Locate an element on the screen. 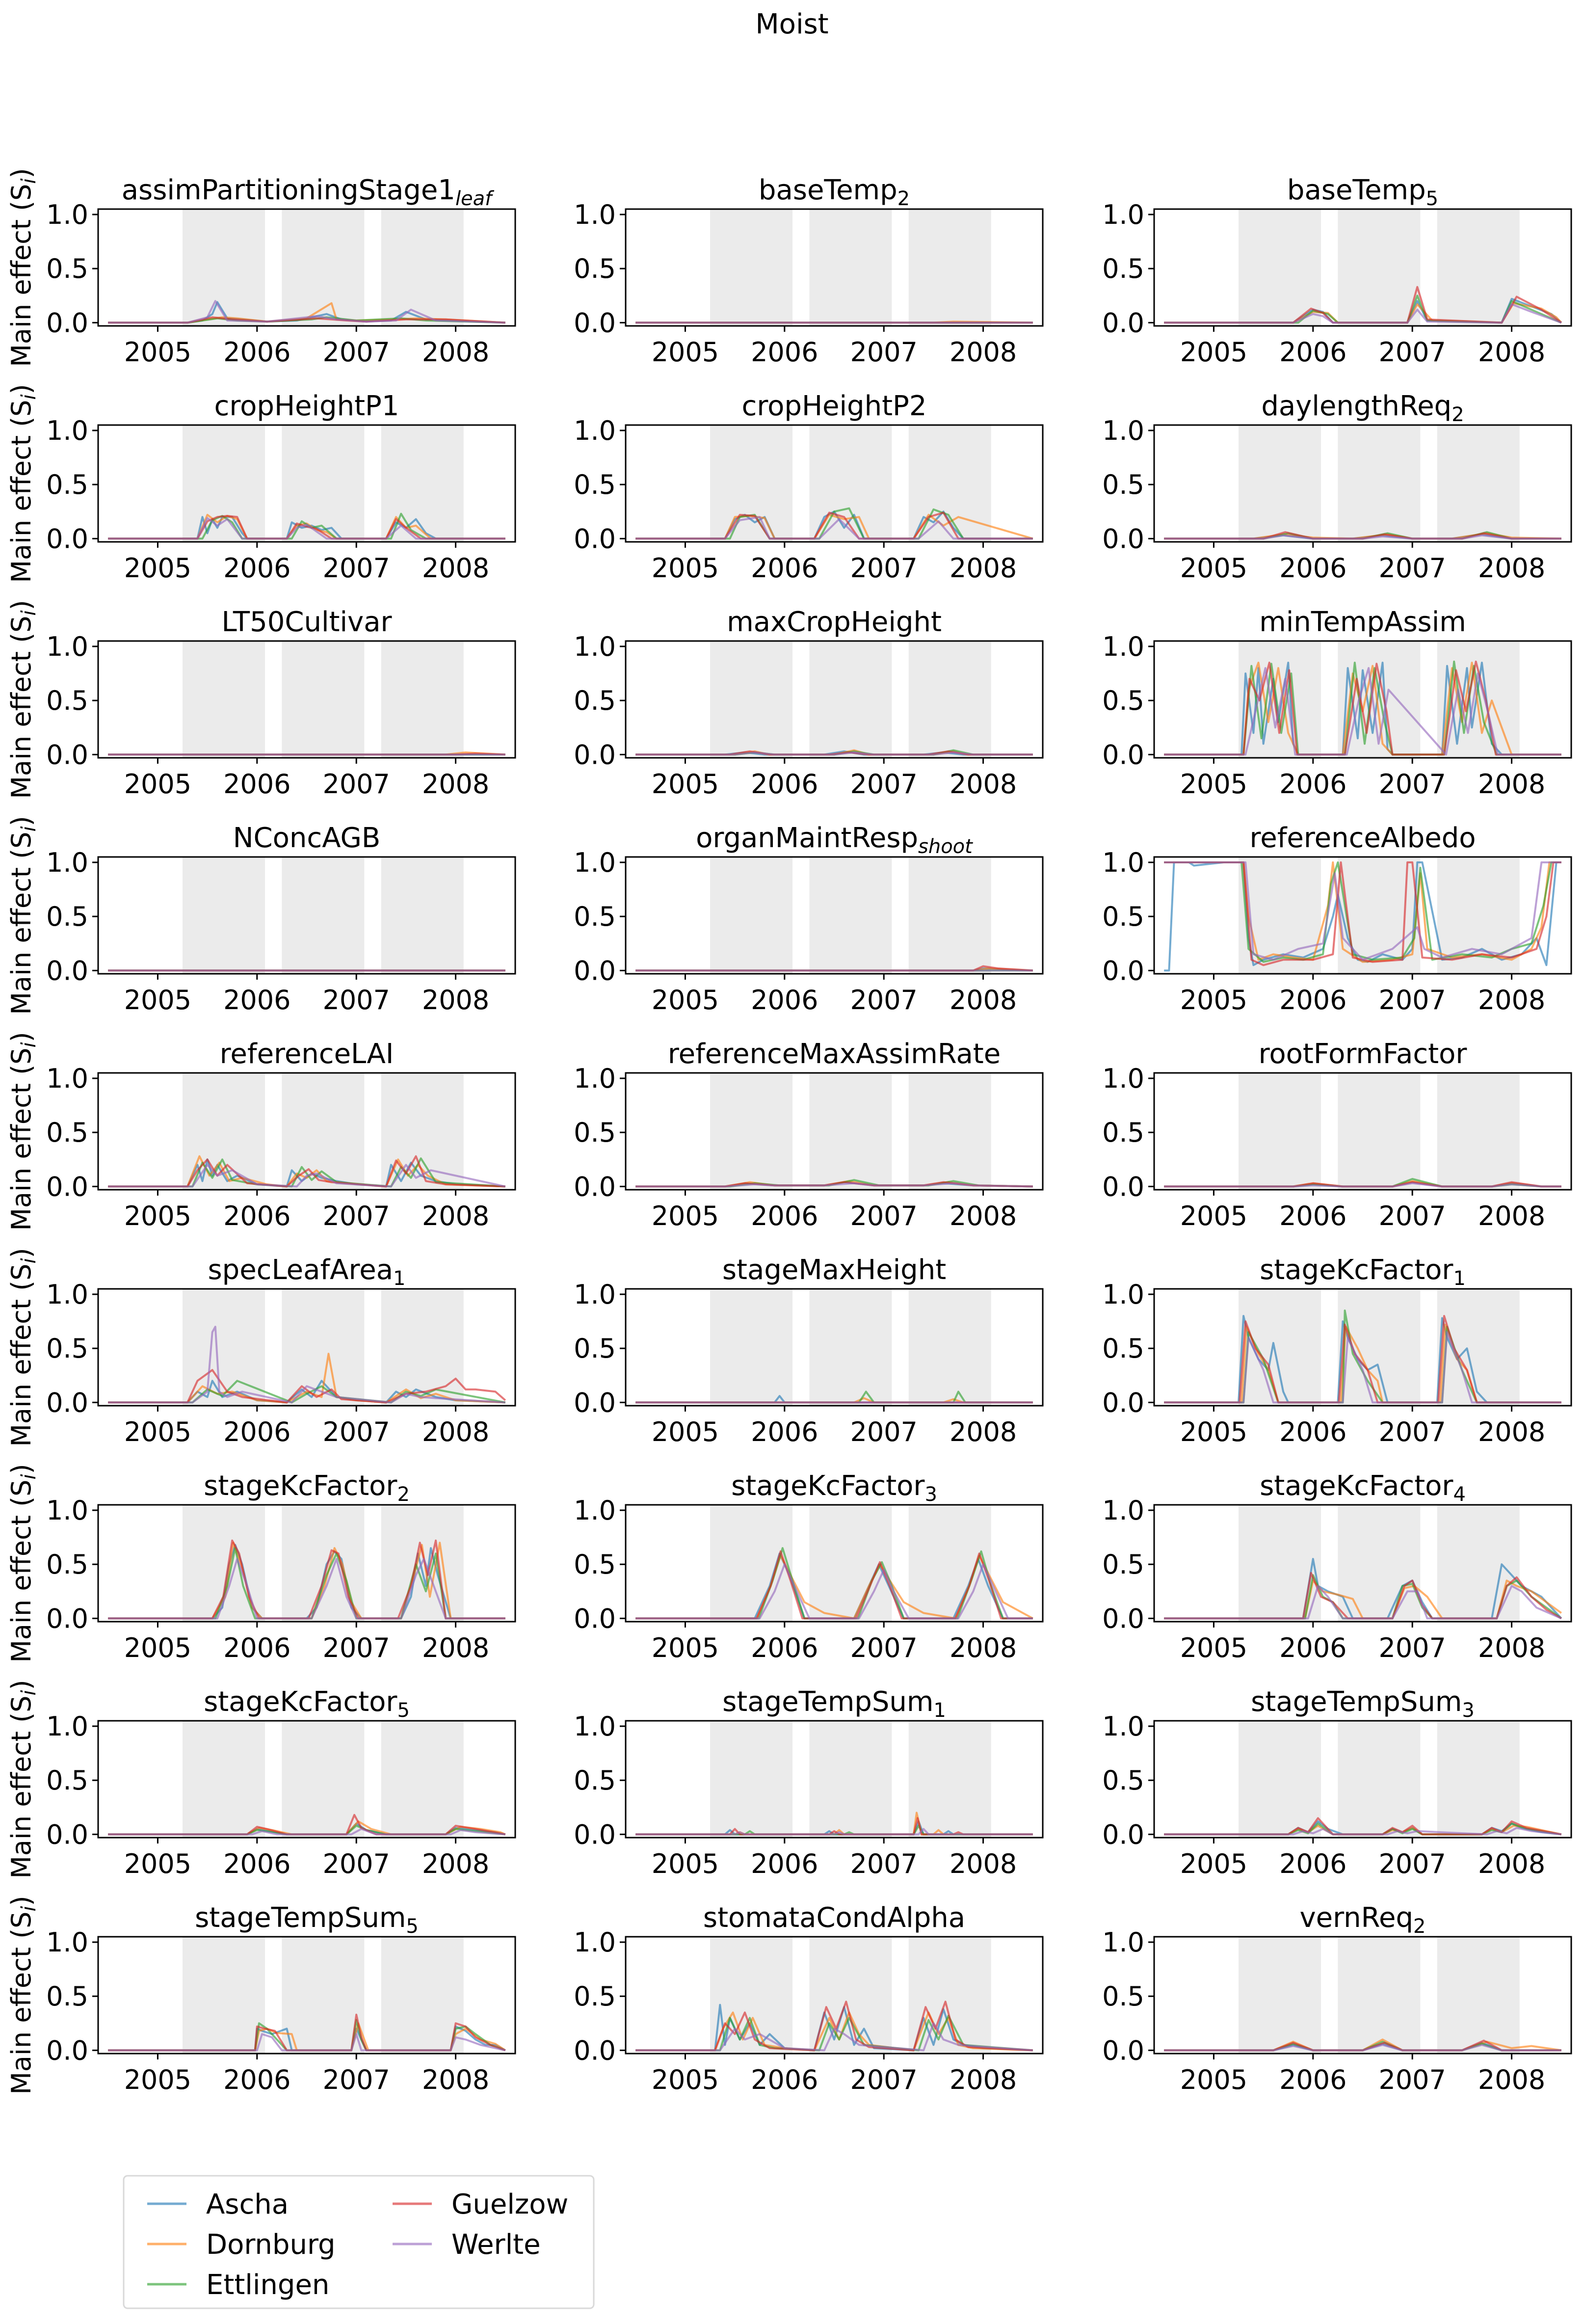  panel-21: 0.0 0.5 1.0 2005 2006 2007 2008 stageKcFactor4 is located at coordinates (1337, 1566).